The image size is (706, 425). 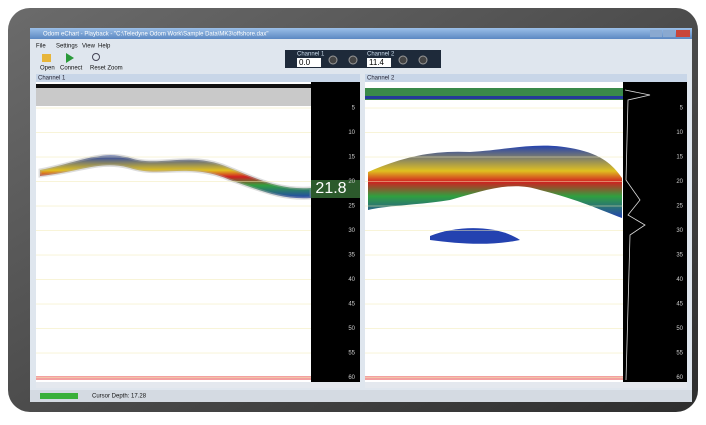 I want to click on maximize-button, so click(x=669, y=33).